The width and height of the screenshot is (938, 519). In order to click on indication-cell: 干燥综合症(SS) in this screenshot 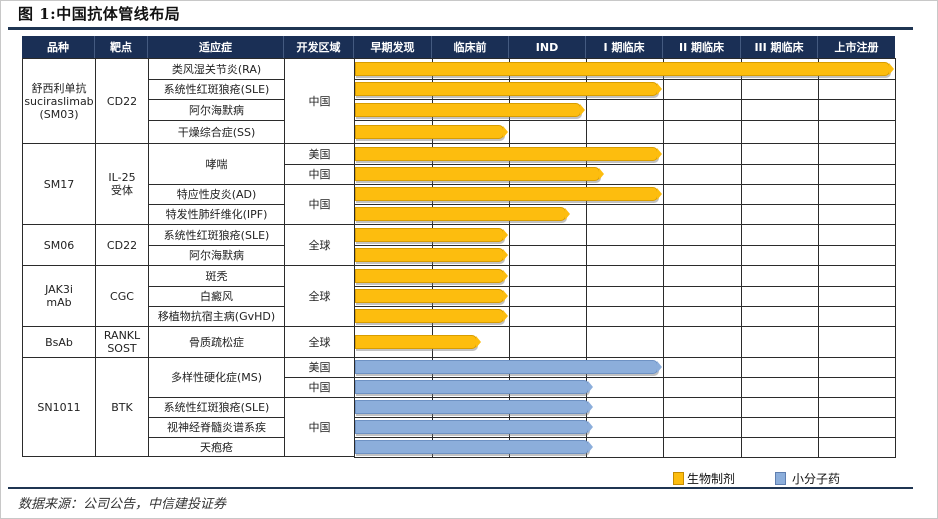, I will do `click(216, 132)`.